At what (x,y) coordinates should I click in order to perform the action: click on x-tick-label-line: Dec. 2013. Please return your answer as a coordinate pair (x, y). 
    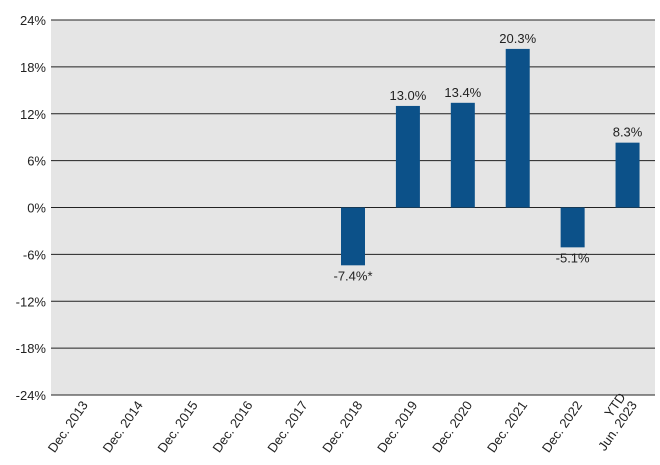
    Looking at the image, I should click on (68, 426).